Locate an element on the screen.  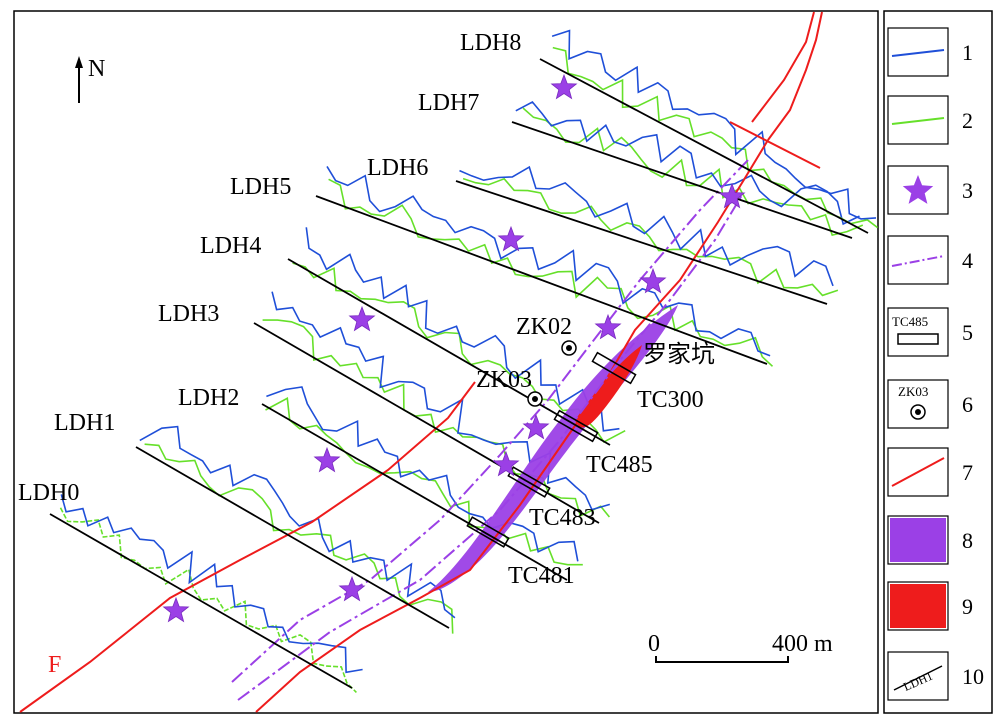
profile-label-ldh7: LDH7 is located at coordinates (448, 103).